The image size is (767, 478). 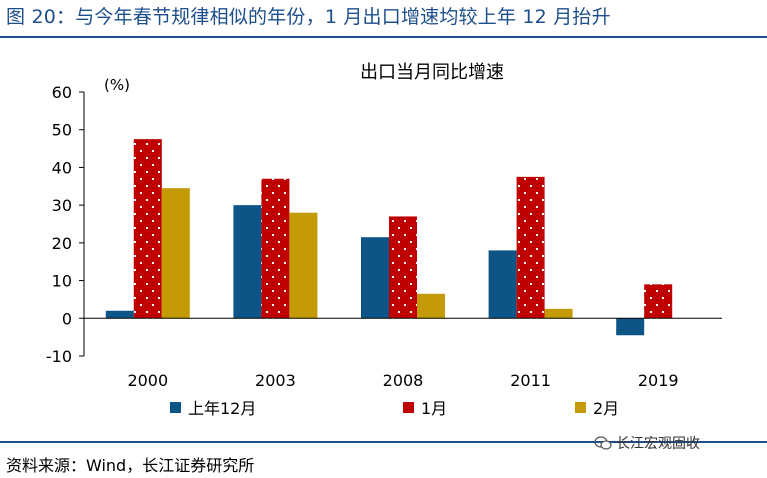 I want to click on legend-label: 上年12月, so click(x=222, y=408).